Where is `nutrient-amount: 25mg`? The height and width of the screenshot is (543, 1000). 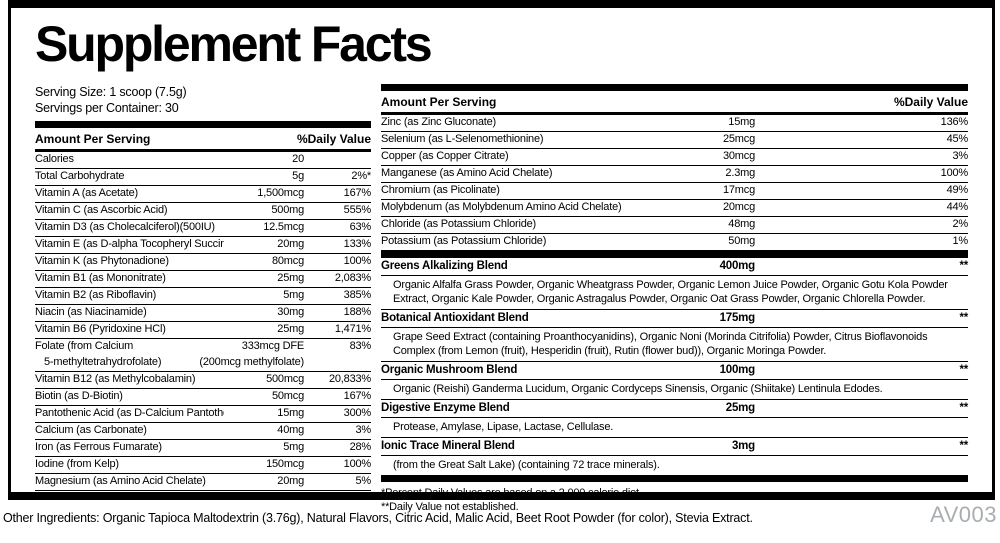
nutrient-amount: 25mg is located at coordinates (290, 278).